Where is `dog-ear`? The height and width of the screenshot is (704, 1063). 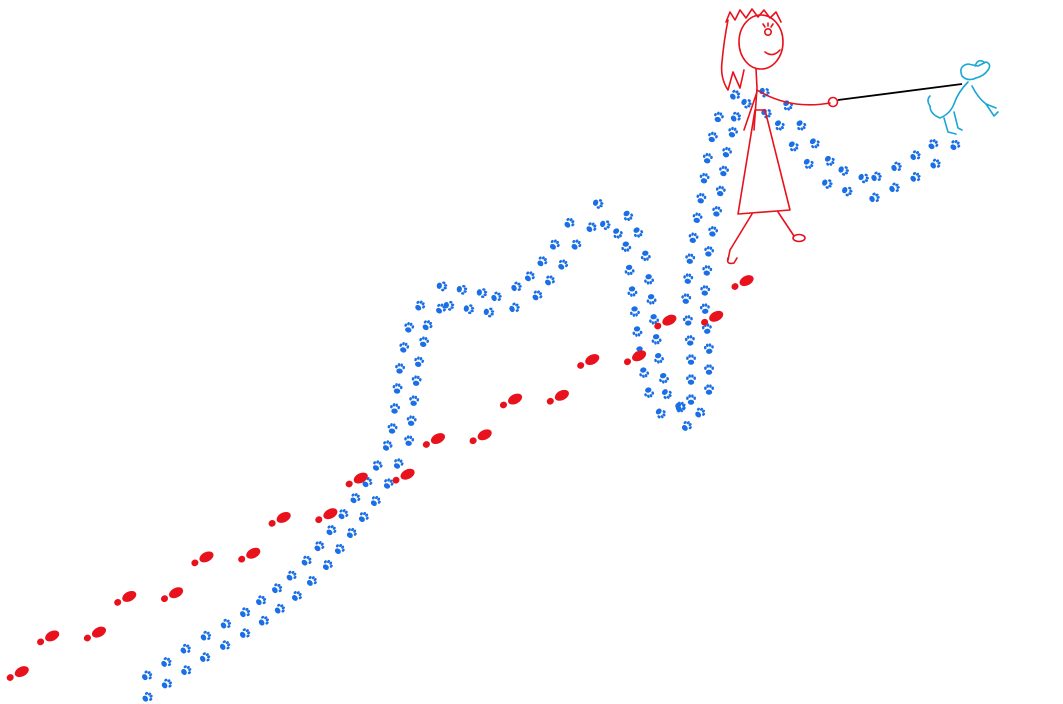 dog-ear is located at coordinates (979, 63).